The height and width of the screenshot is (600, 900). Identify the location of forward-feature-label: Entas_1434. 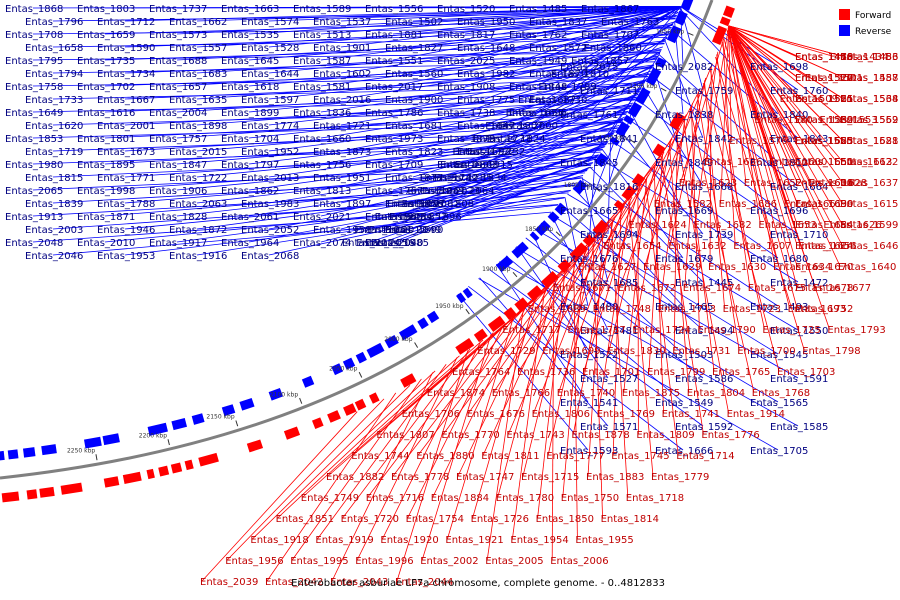
(859, 57).